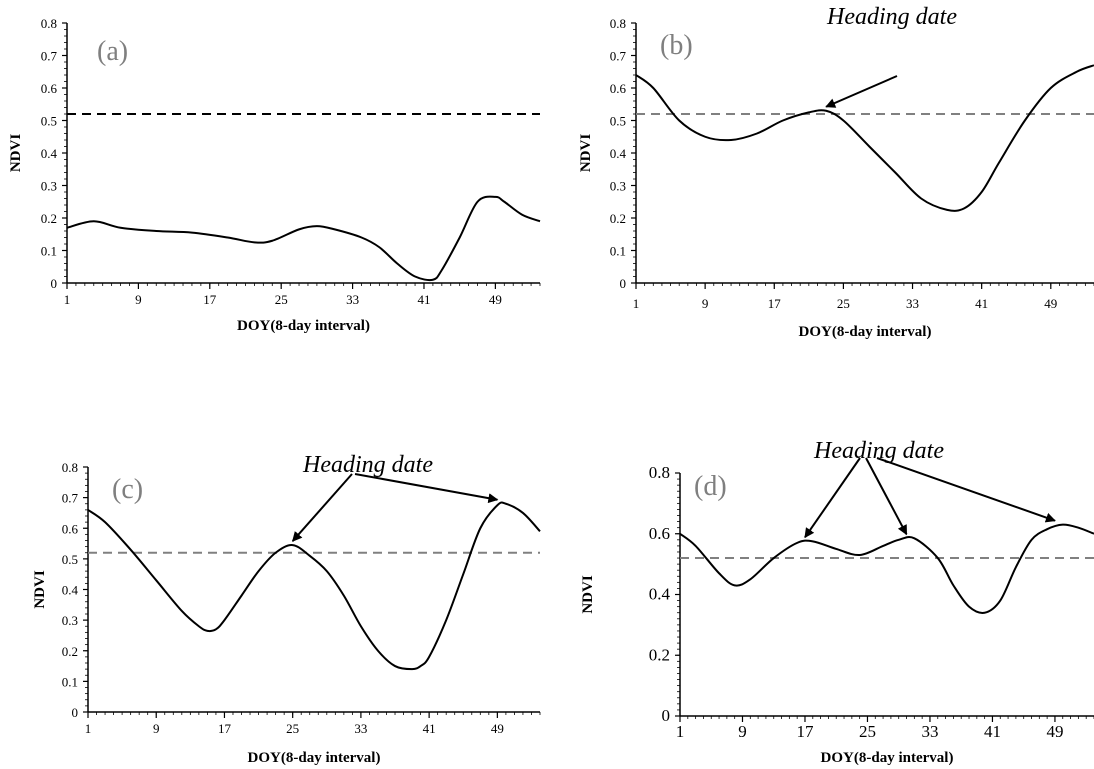 The width and height of the screenshot is (1094, 769). I want to click on panel-label: (d), so click(710, 486).